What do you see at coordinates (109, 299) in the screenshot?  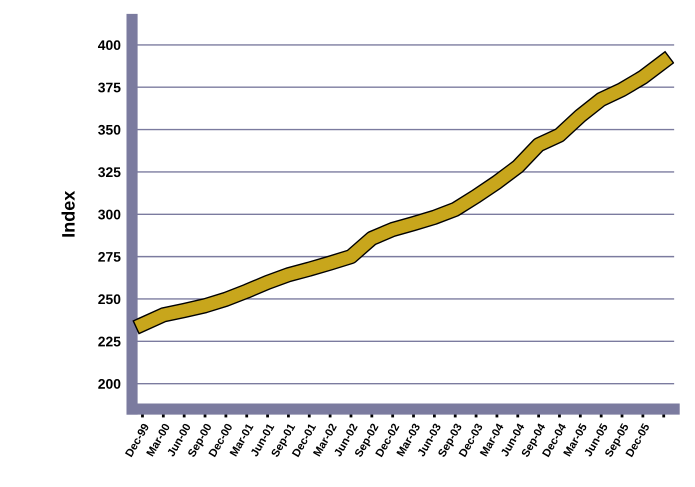 I see `y-tick-label: 250` at bounding box center [109, 299].